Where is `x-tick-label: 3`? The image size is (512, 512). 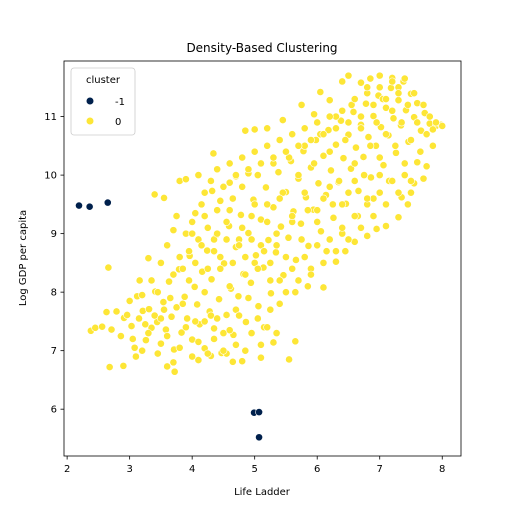 x-tick-label: 3 is located at coordinates (129, 469).